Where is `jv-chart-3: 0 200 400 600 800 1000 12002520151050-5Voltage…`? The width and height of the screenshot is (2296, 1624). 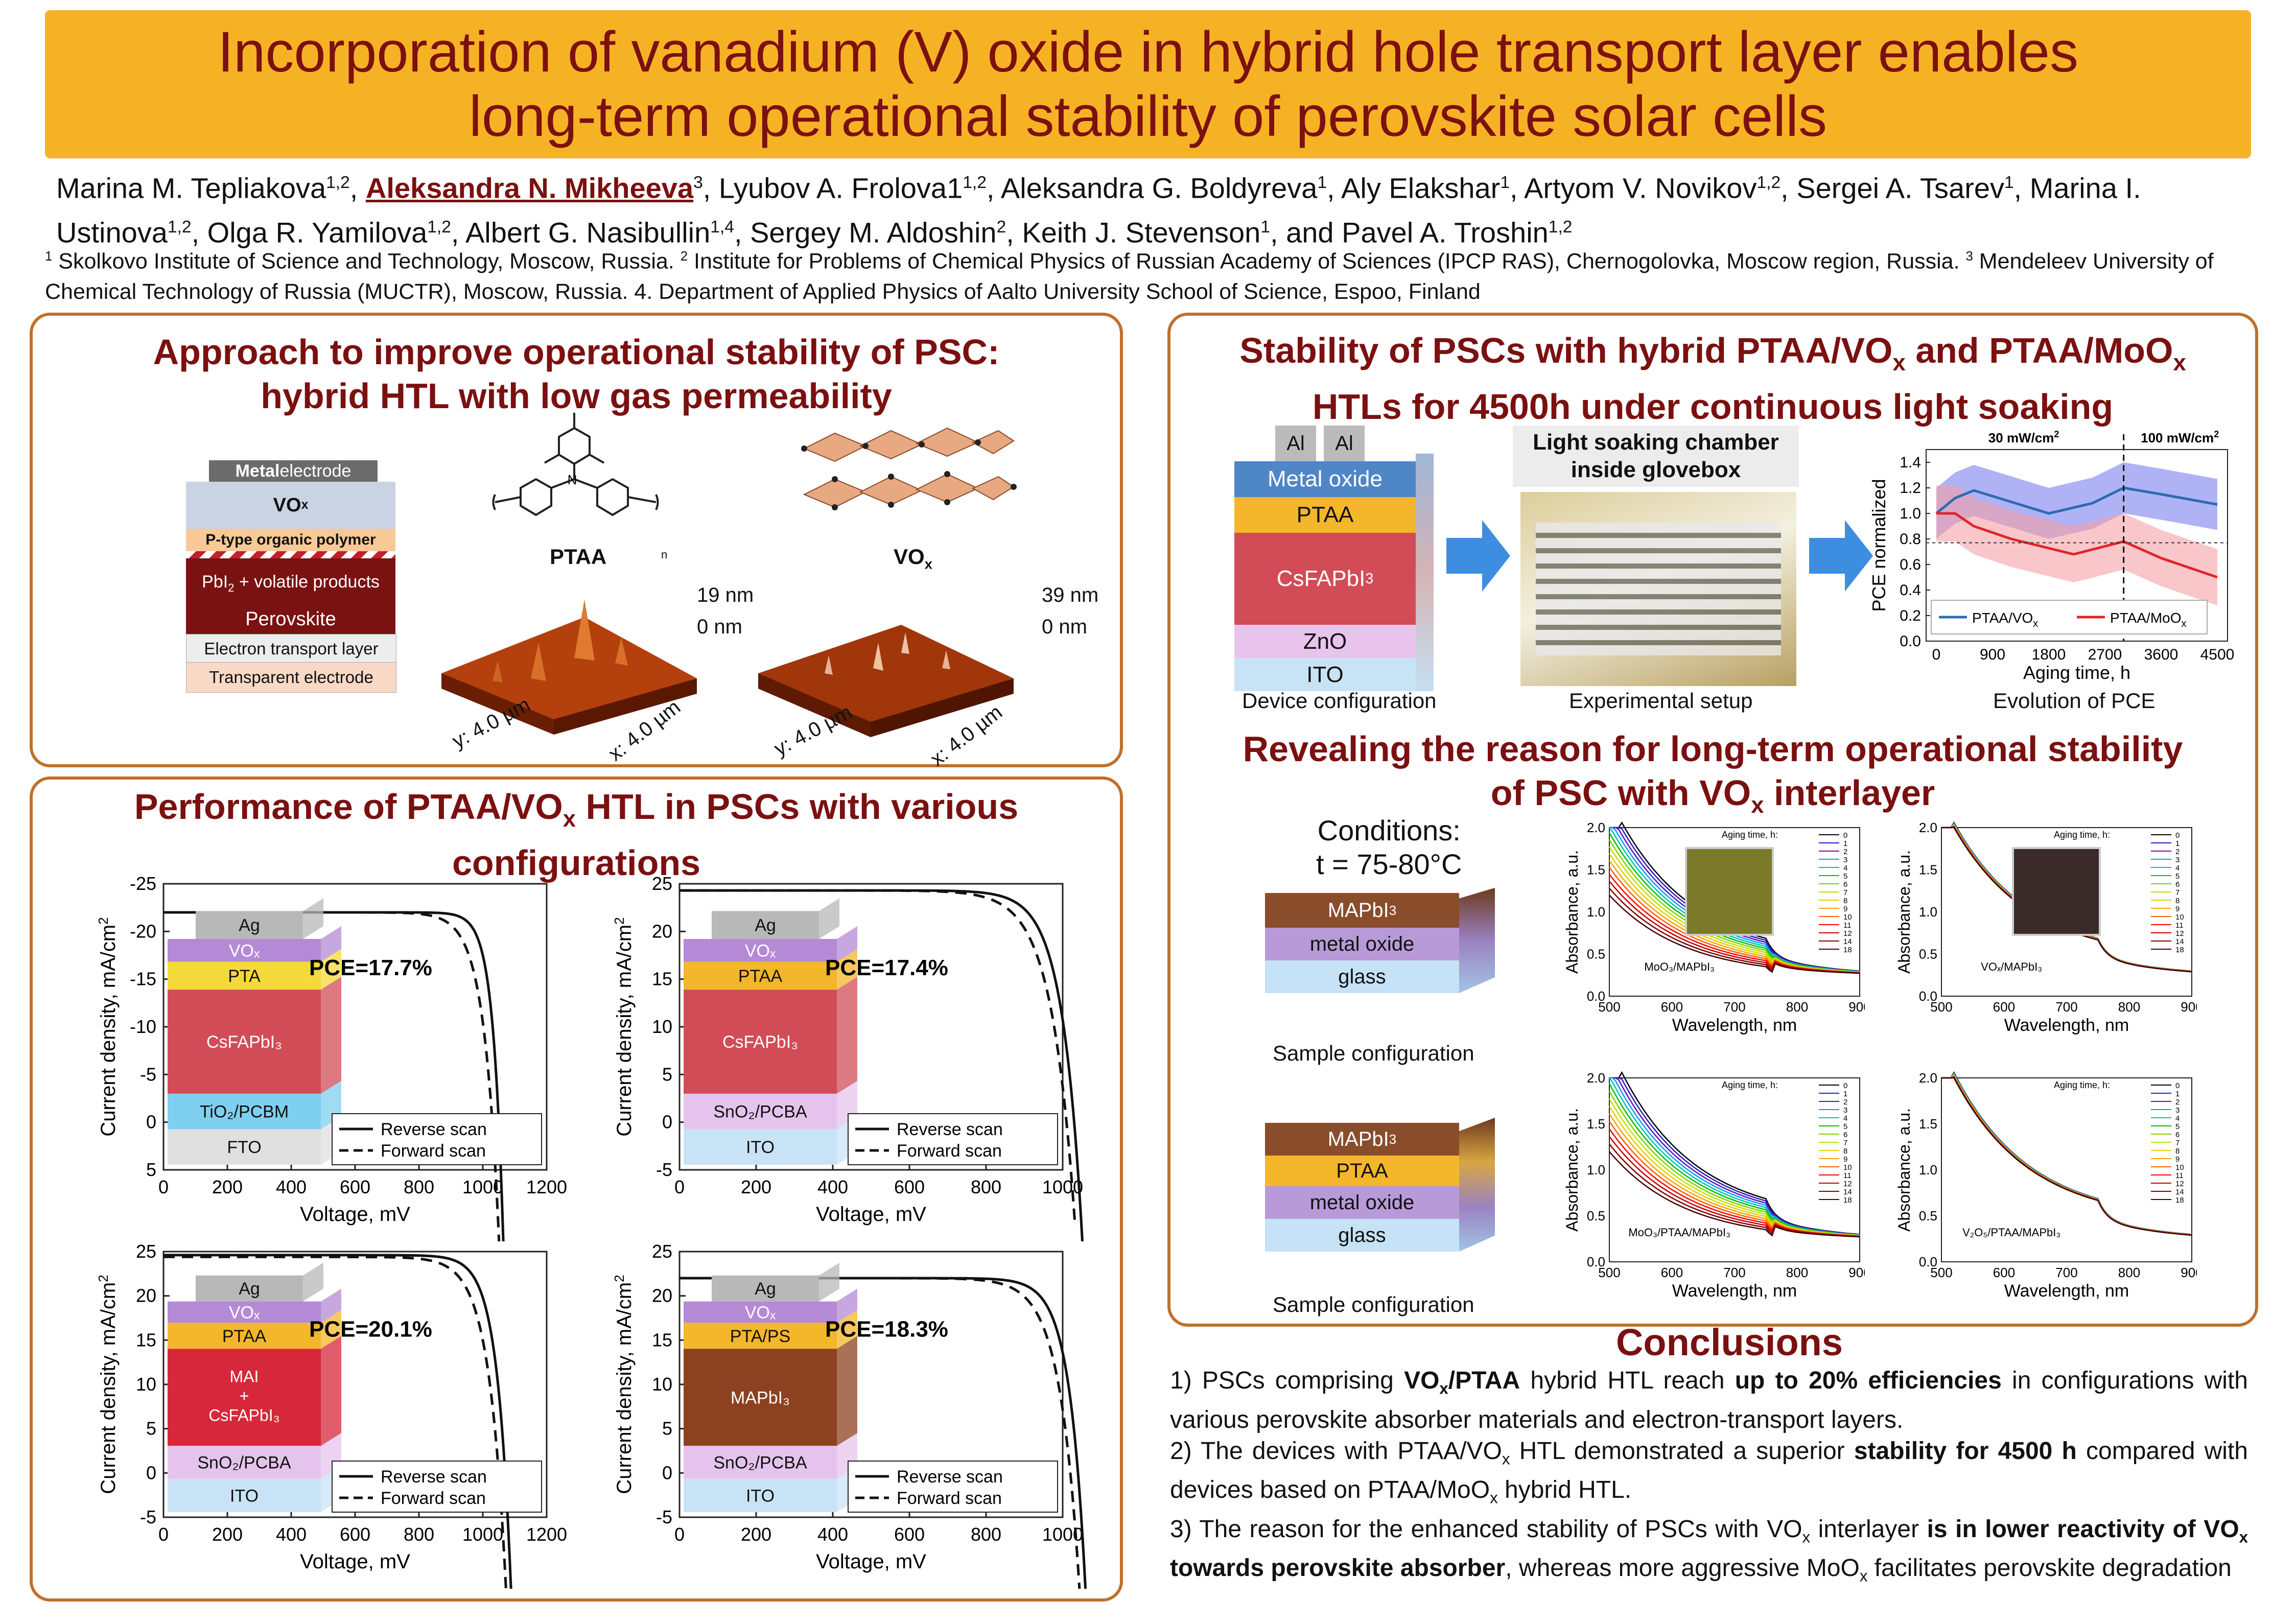
jv-chart-3: 0 200 400 600 800 1000 12002520151050-5Voltage… is located at coordinates (331, 1415).